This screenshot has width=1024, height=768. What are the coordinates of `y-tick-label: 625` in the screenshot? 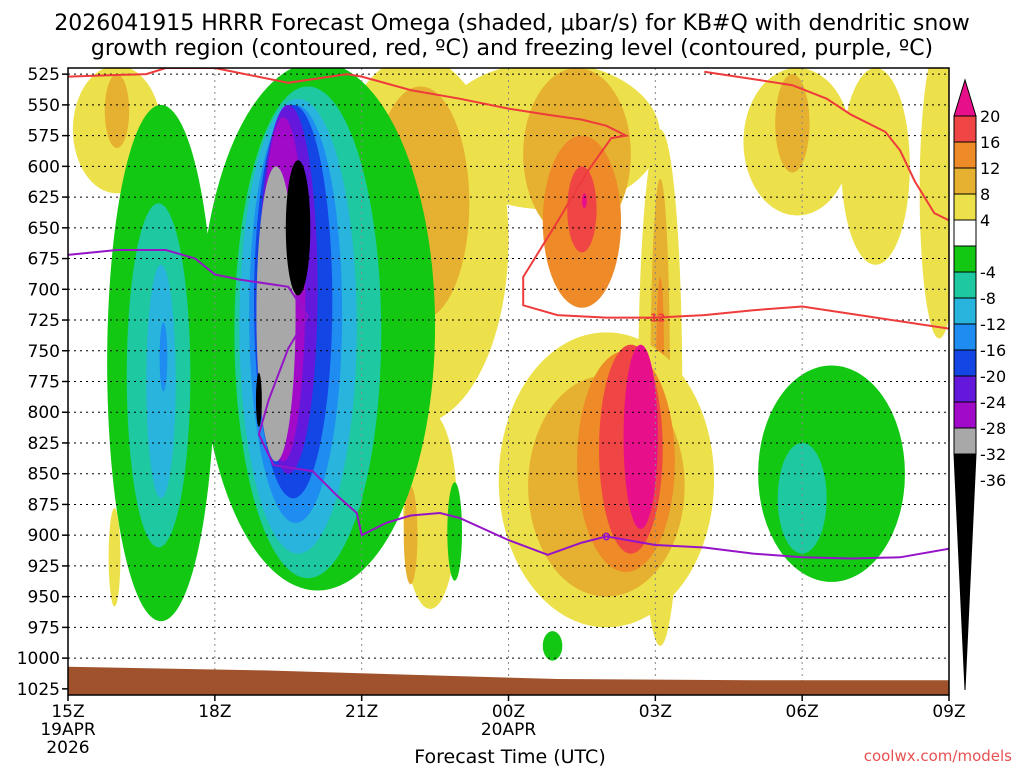 It's located at (44, 198).